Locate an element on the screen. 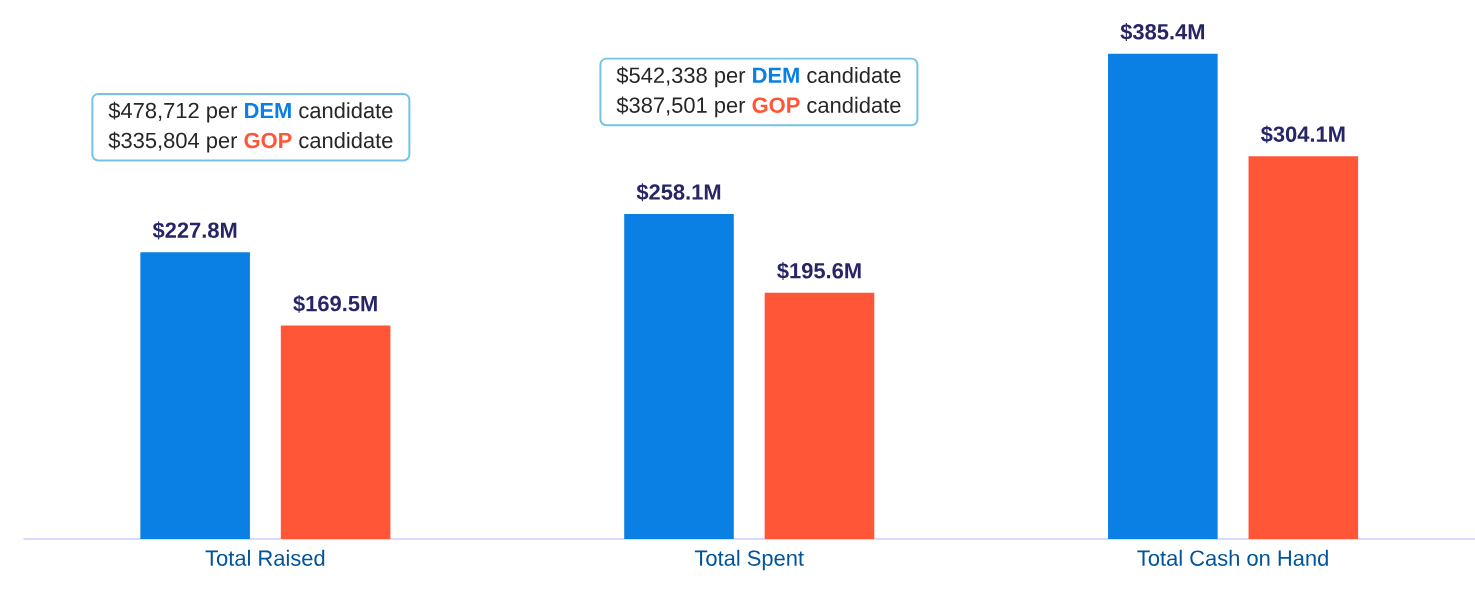 The width and height of the screenshot is (1475, 594). data-label: $304.1M is located at coordinates (1302, 134).